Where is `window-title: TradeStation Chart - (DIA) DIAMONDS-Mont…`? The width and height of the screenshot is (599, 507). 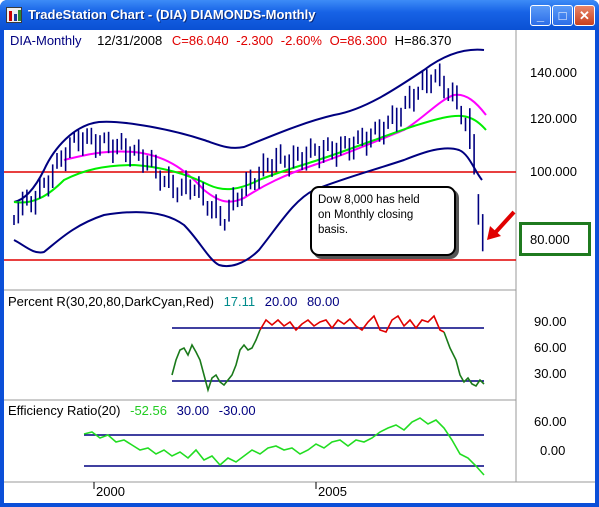
window-title: TradeStation Chart - (DIA) DIAMONDS-Mont… is located at coordinates (172, 14).